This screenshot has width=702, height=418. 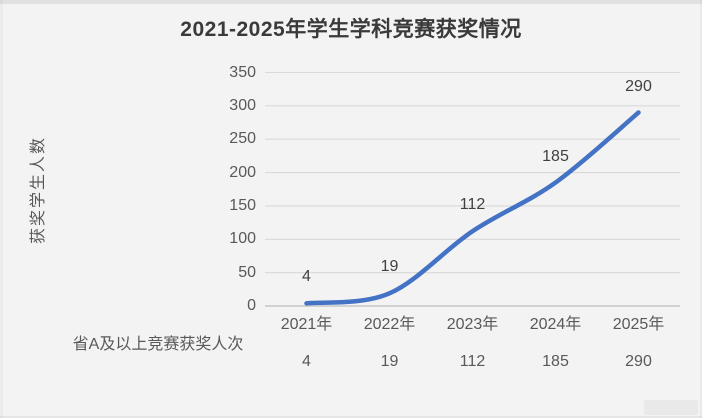 I want to click on data-table-value: 19, so click(x=389, y=361).